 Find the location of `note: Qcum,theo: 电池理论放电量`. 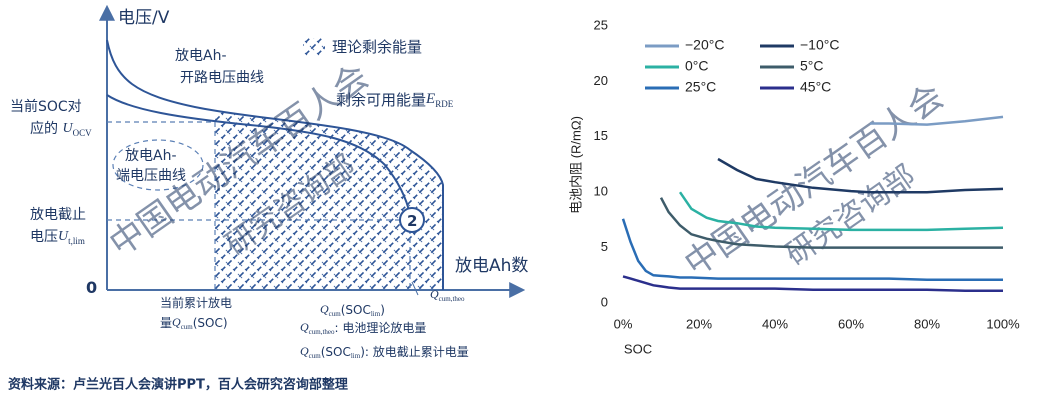

note: Qcum,theo: 电池理论放电量 is located at coordinates (363, 328).